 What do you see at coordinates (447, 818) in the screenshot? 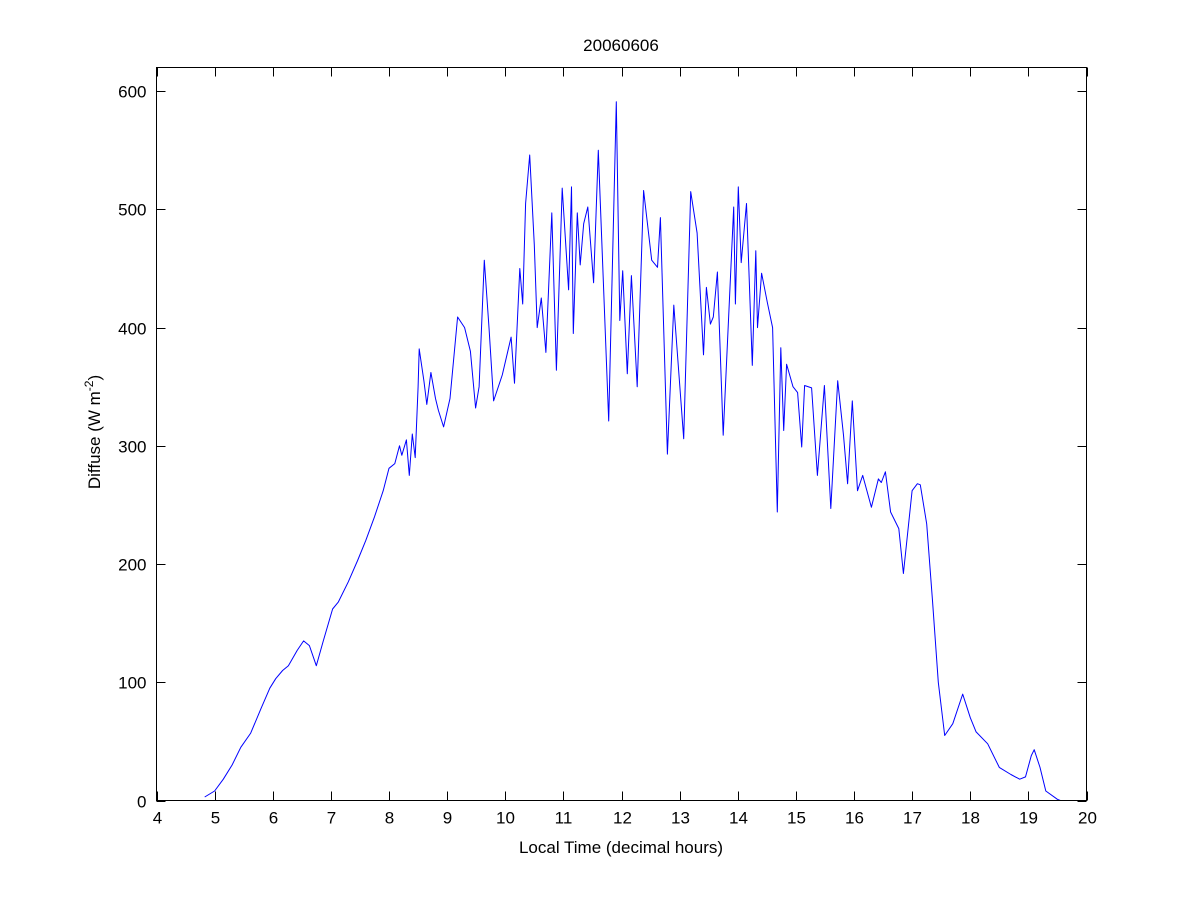
I see `x-tick-label: 9` at bounding box center [447, 818].